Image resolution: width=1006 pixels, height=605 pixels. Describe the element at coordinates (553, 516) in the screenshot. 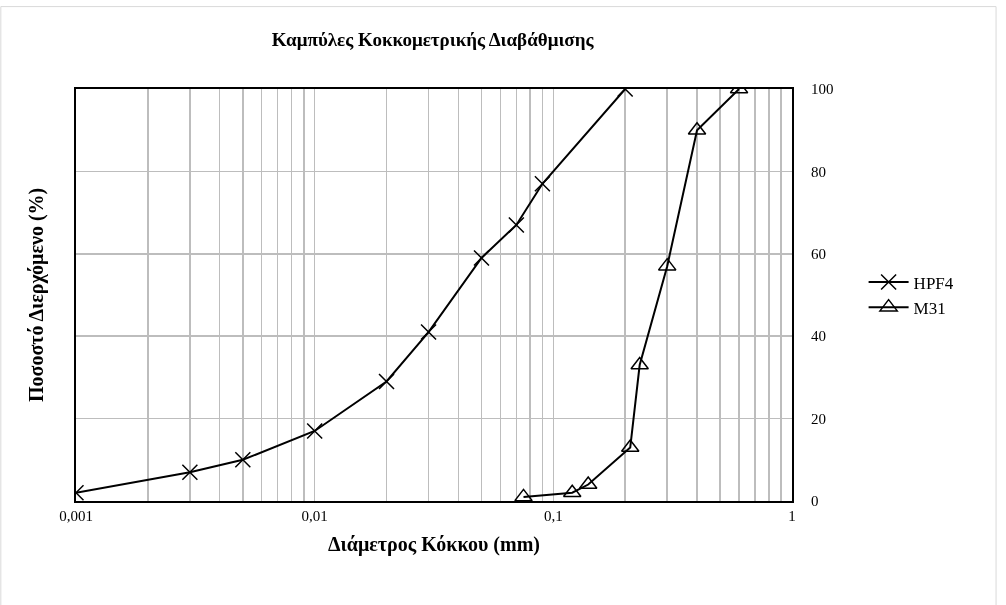

I see `x-tick-label: 0,1` at that location.